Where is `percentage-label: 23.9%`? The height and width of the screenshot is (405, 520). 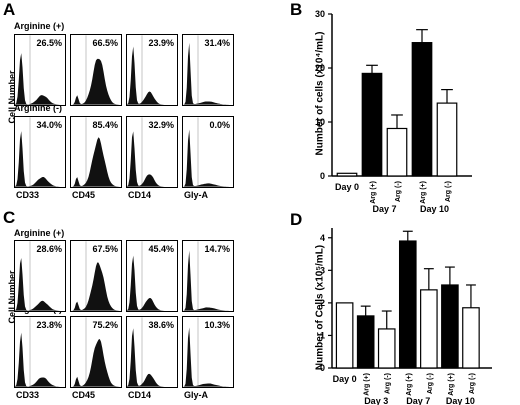 percentage-label: 23.9% is located at coordinates (161, 43).